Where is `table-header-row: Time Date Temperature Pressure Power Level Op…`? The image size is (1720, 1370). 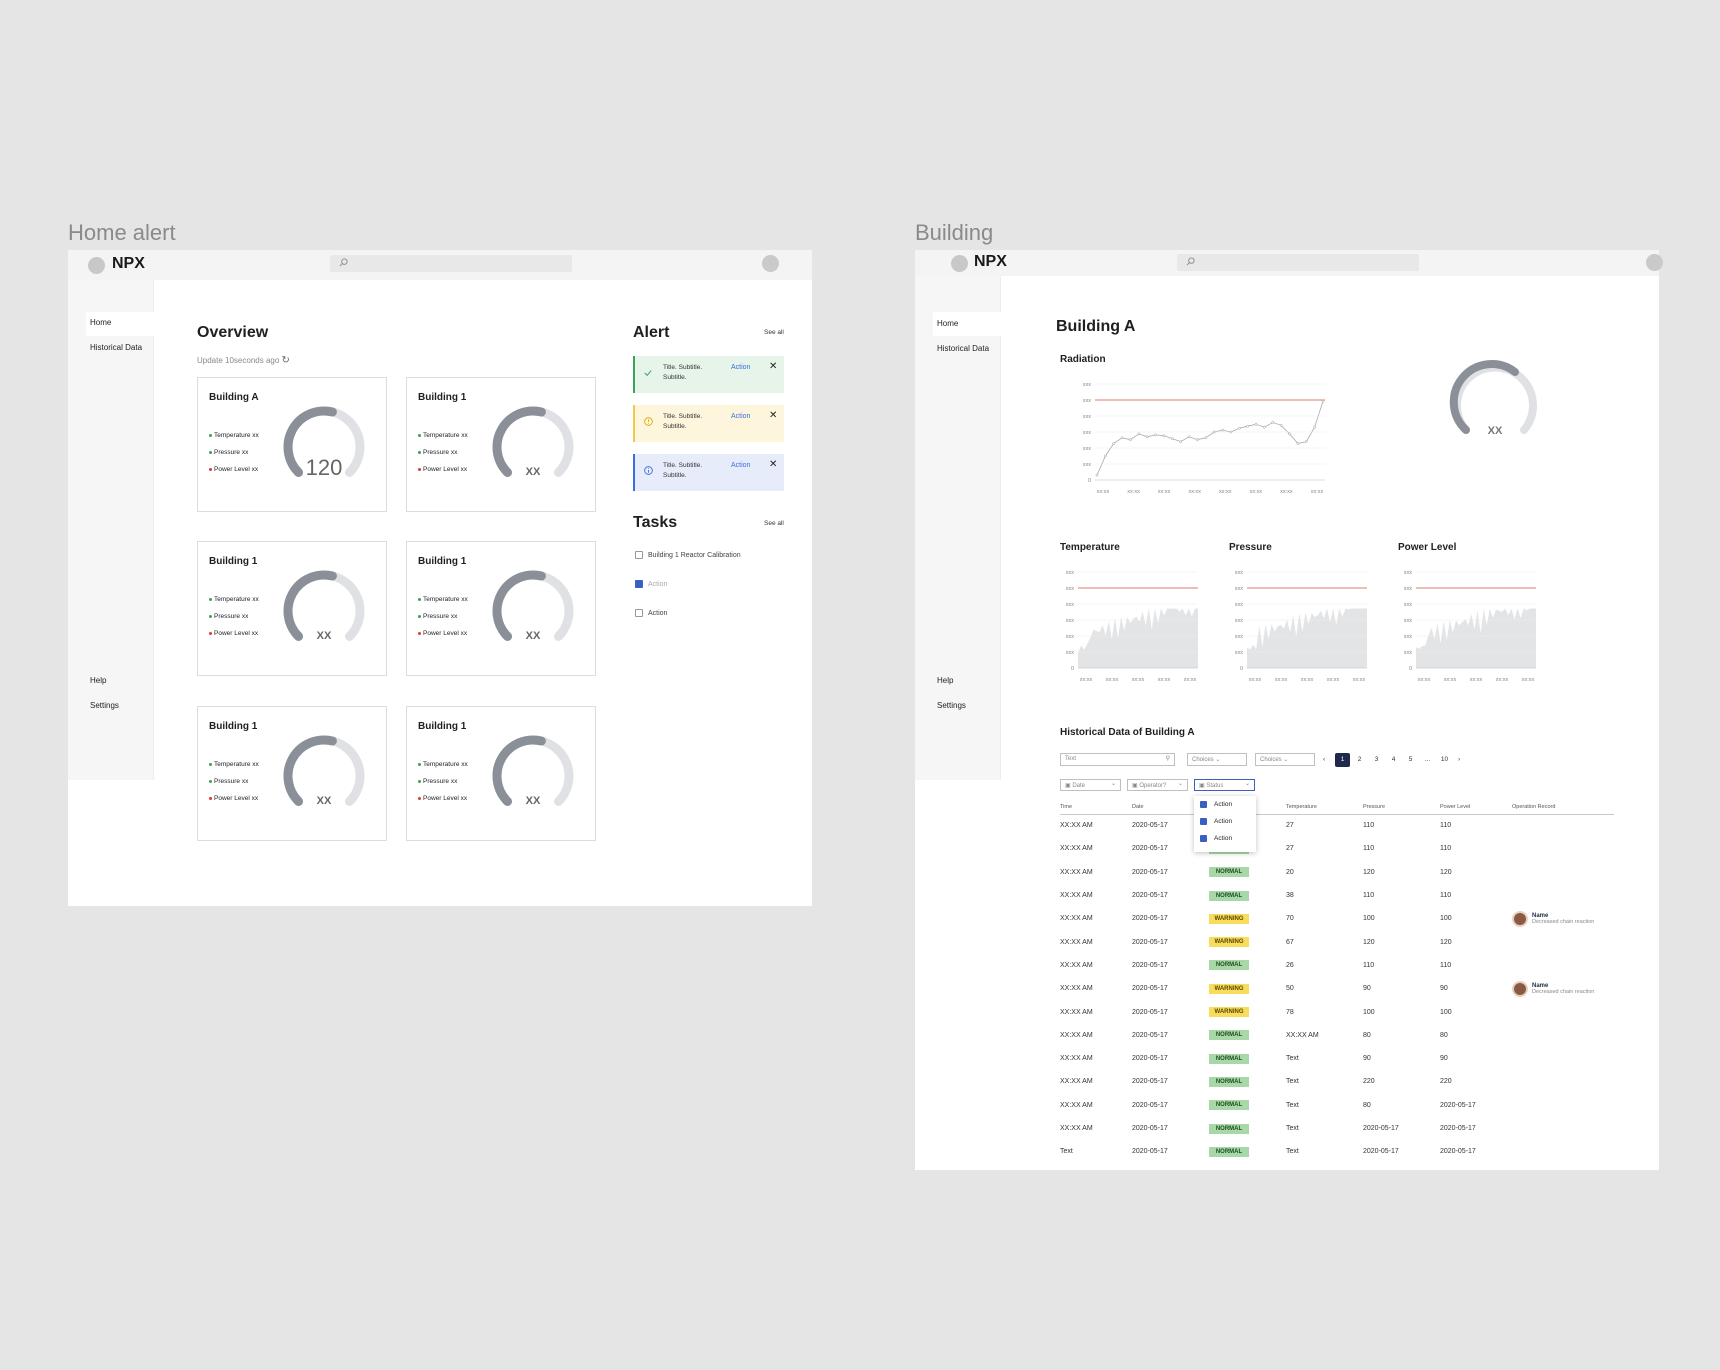 table-header-row: Time Date Temperature Pressure Power Level Op… is located at coordinates (1337, 808).